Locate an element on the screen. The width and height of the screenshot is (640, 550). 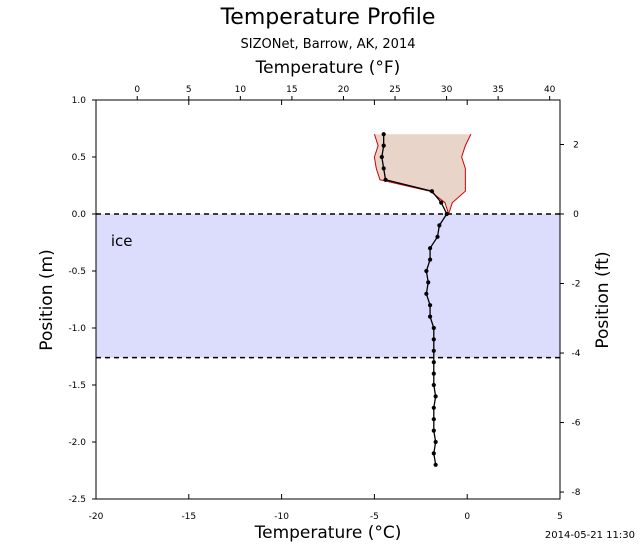
x-axis-label: Temperature (°C) is located at coordinates (328, 533).